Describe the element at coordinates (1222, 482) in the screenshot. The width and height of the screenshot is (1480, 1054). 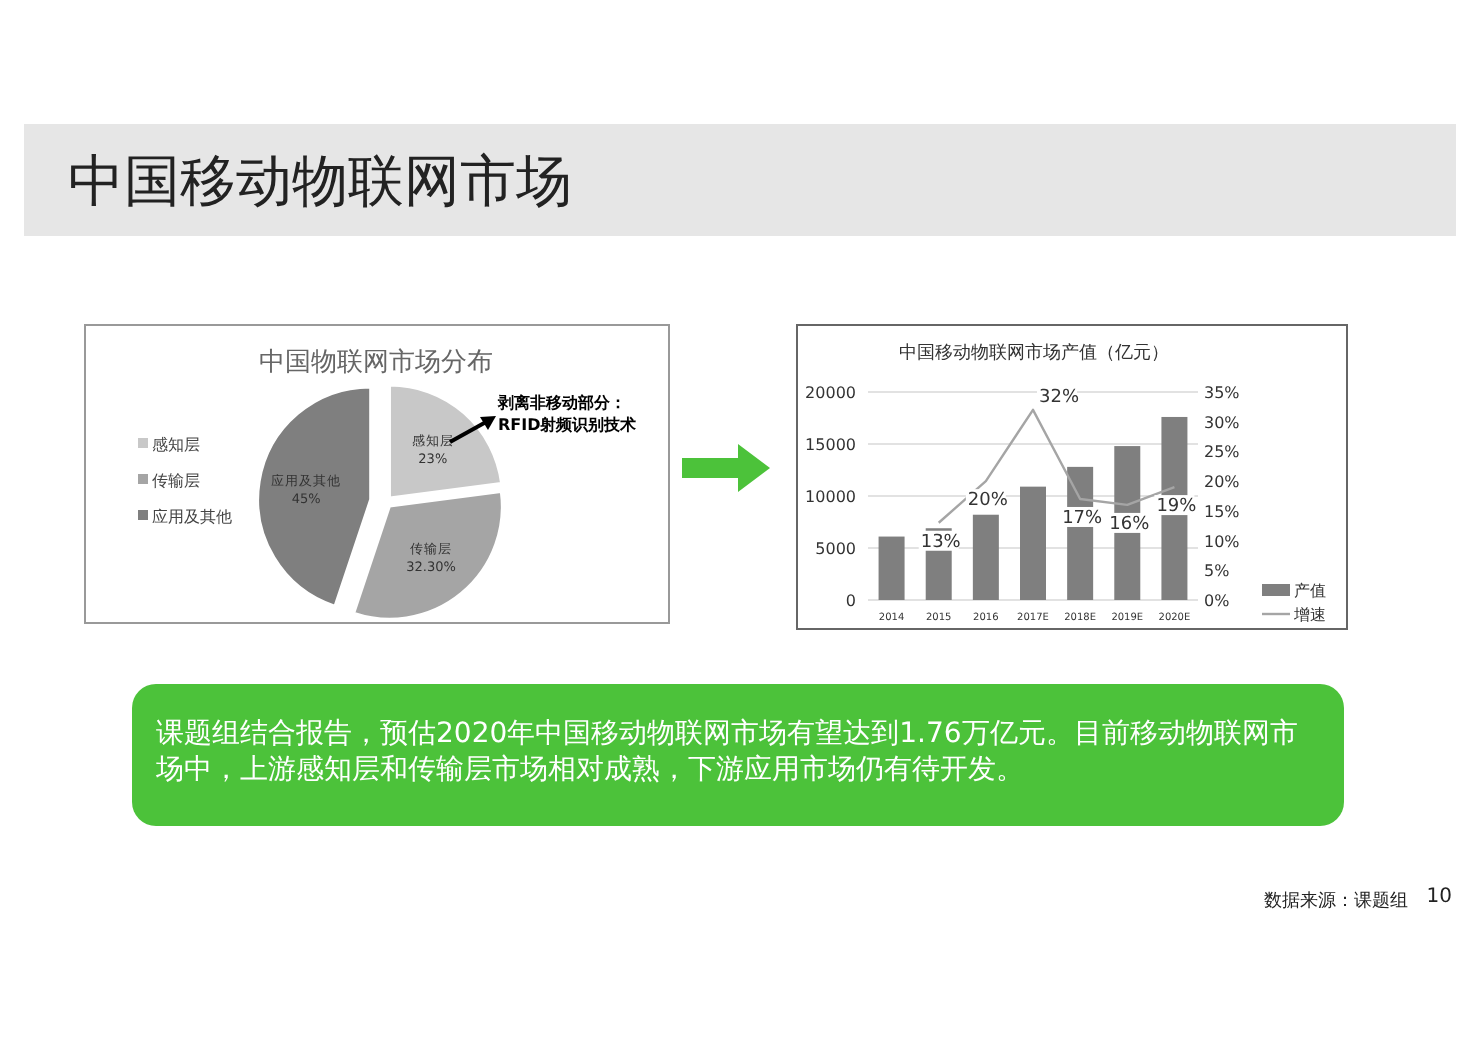
I see `y2-tick-label: 20%` at that location.